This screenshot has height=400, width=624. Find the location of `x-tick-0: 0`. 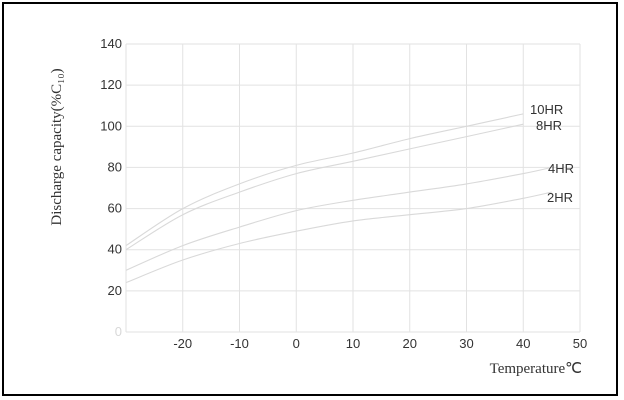

x-tick-0: 0 is located at coordinates (296, 343).